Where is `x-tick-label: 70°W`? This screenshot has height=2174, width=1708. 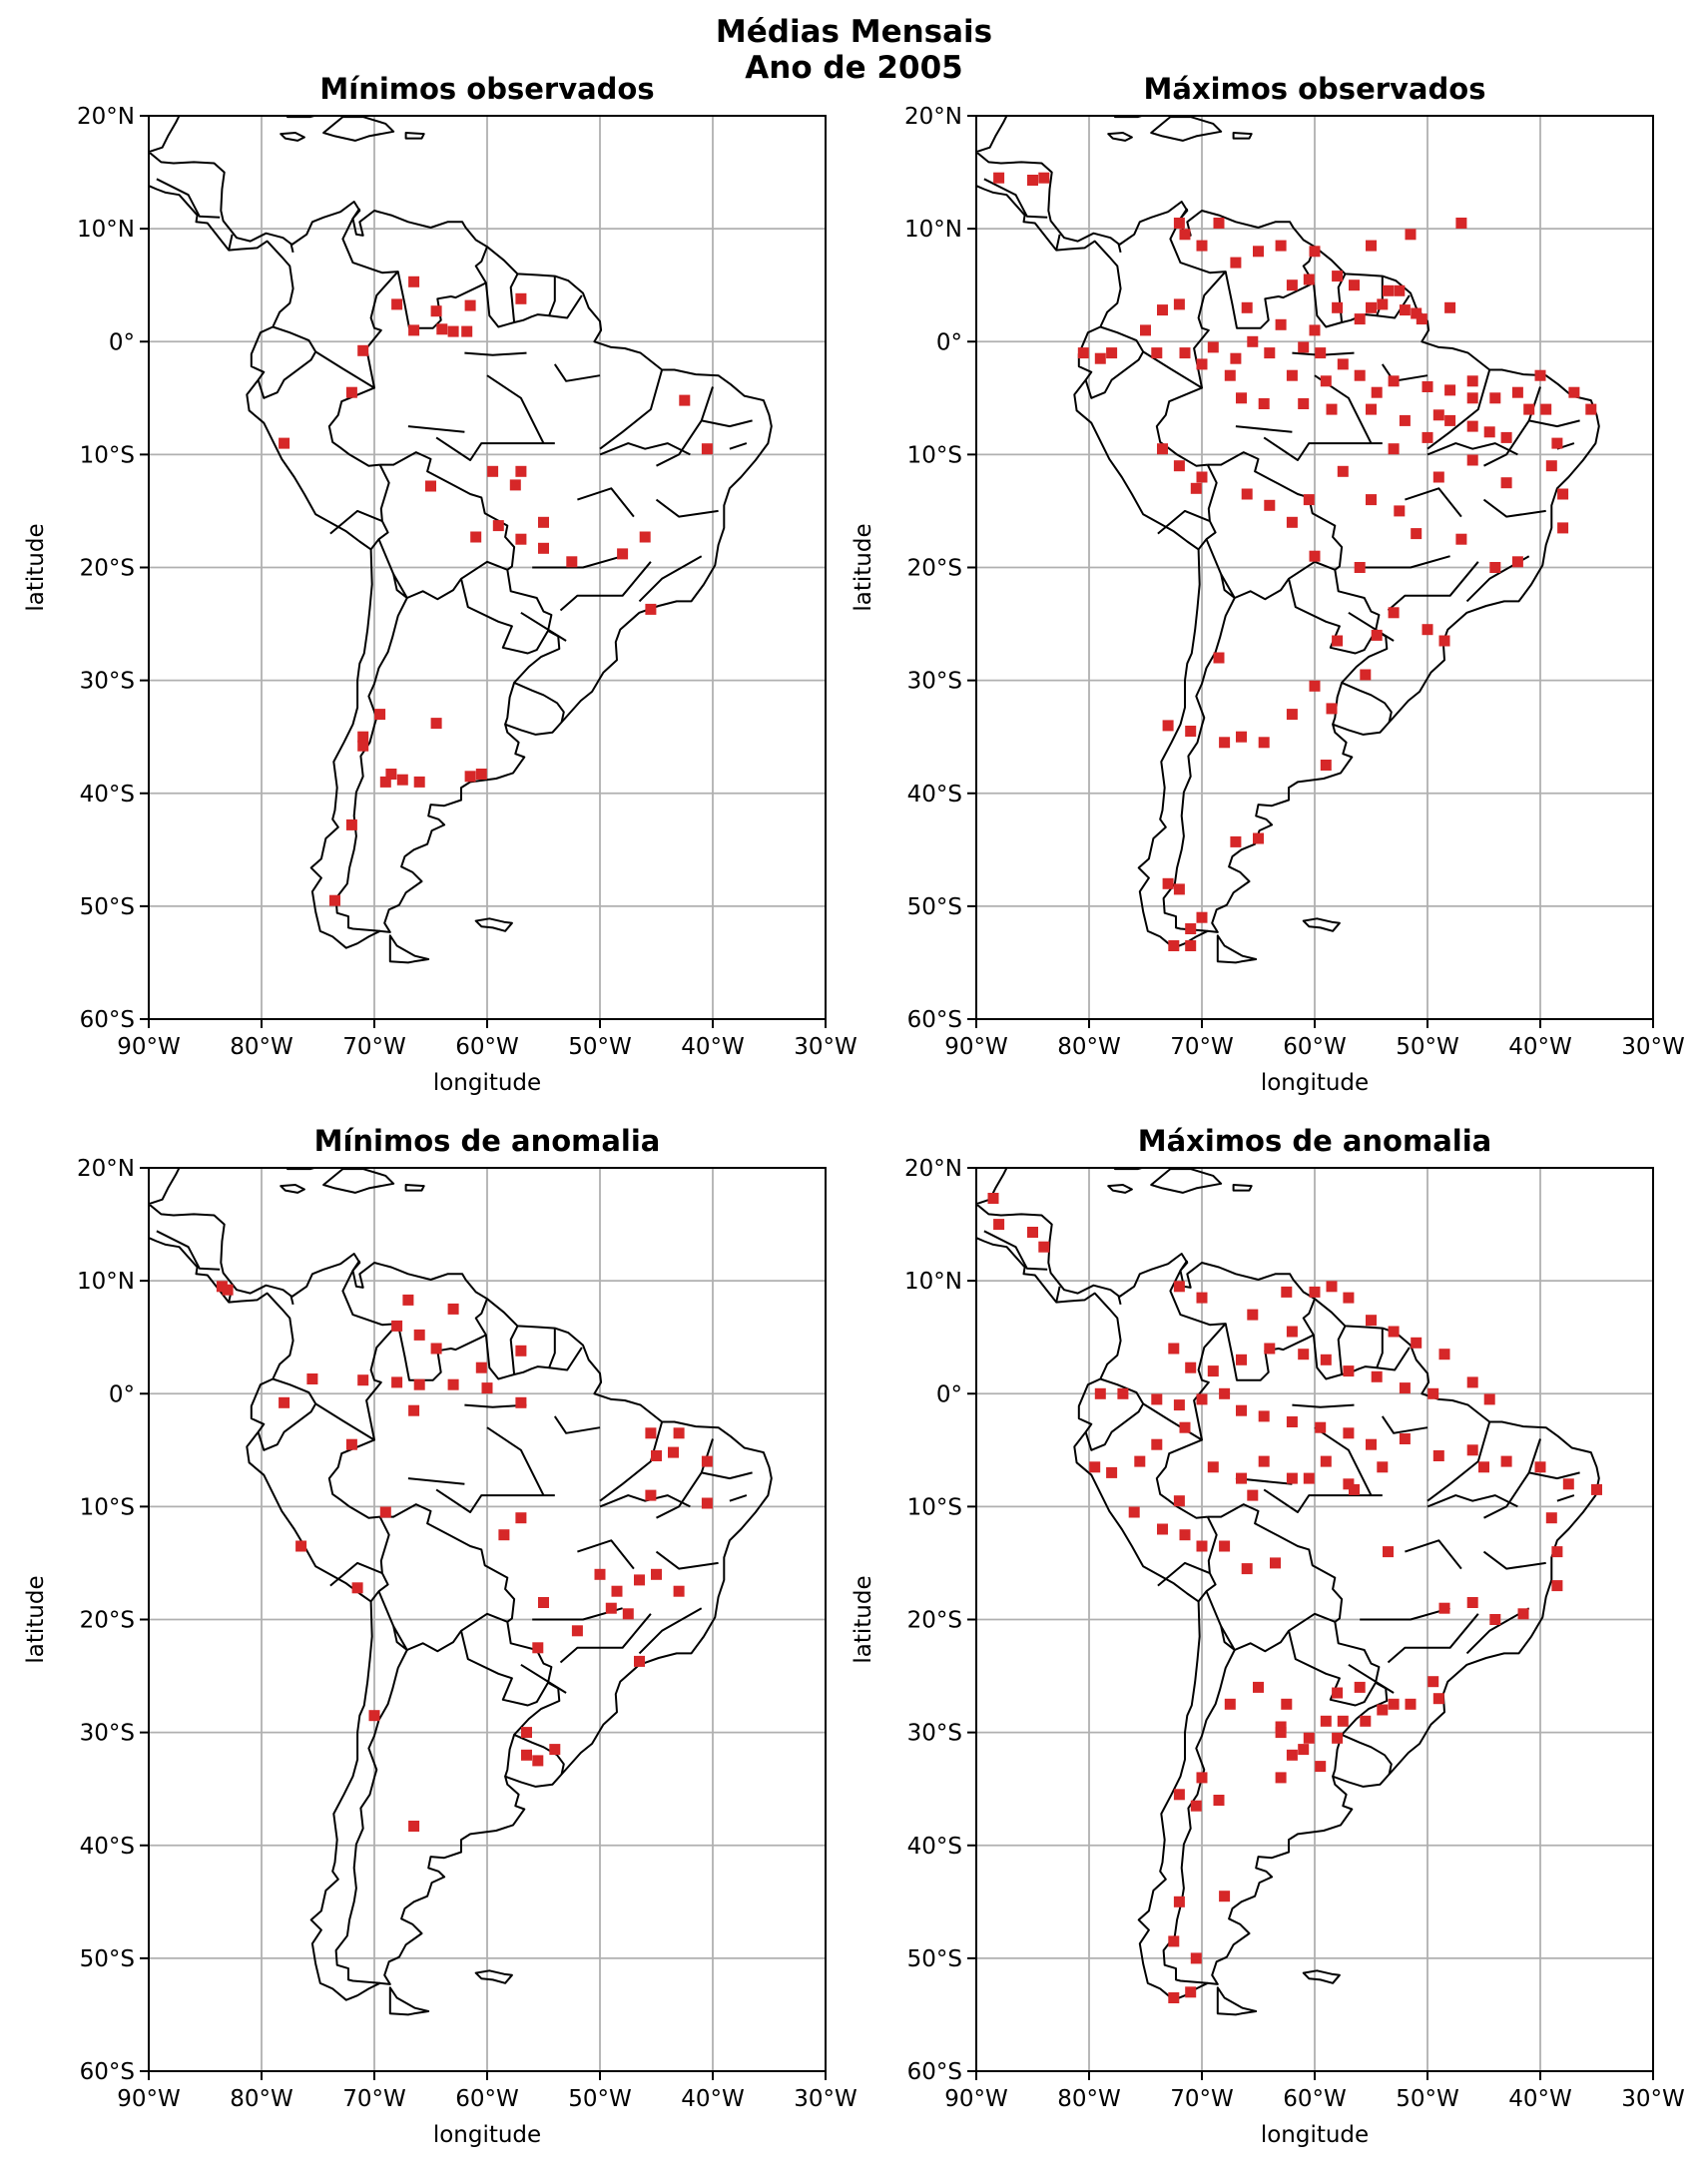
x-tick-label: 70°W is located at coordinates (374, 1047).